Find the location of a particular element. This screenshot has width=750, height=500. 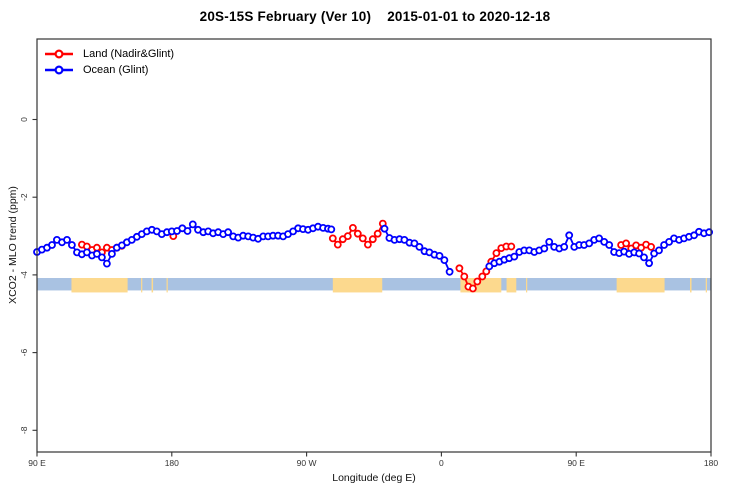

y-tick-label: -6 is located at coordinates (24, 353).